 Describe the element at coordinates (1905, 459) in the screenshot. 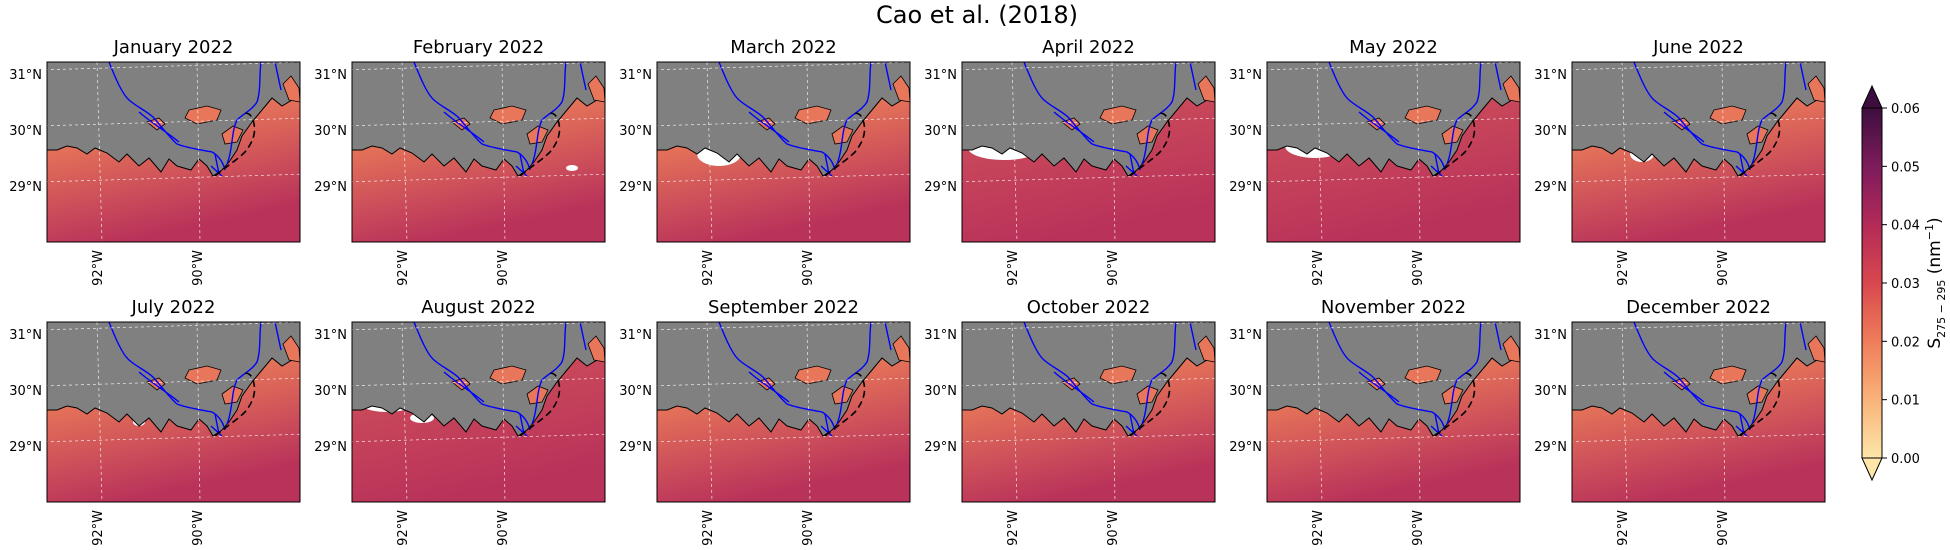

I see `colorbar-tick-label: 0.00` at that location.